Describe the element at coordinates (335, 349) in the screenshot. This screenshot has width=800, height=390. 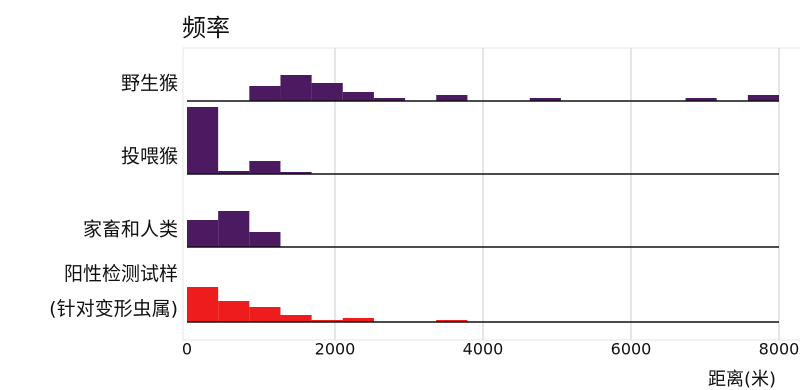
I see `x-tick-label: 2000` at that location.